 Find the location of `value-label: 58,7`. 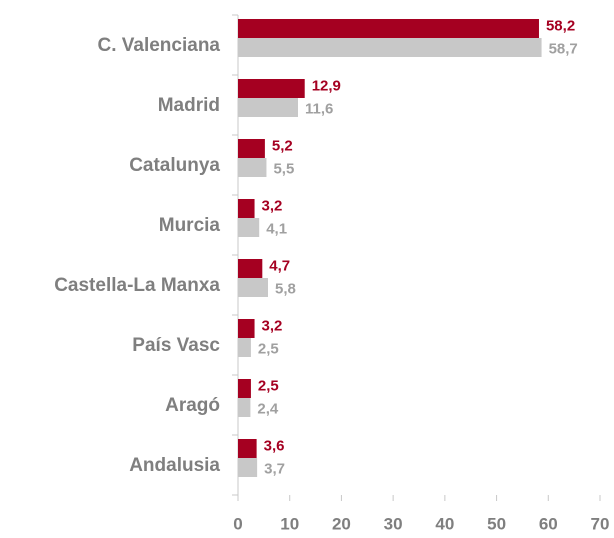

value-label: 58,7 is located at coordinates (563, 48).